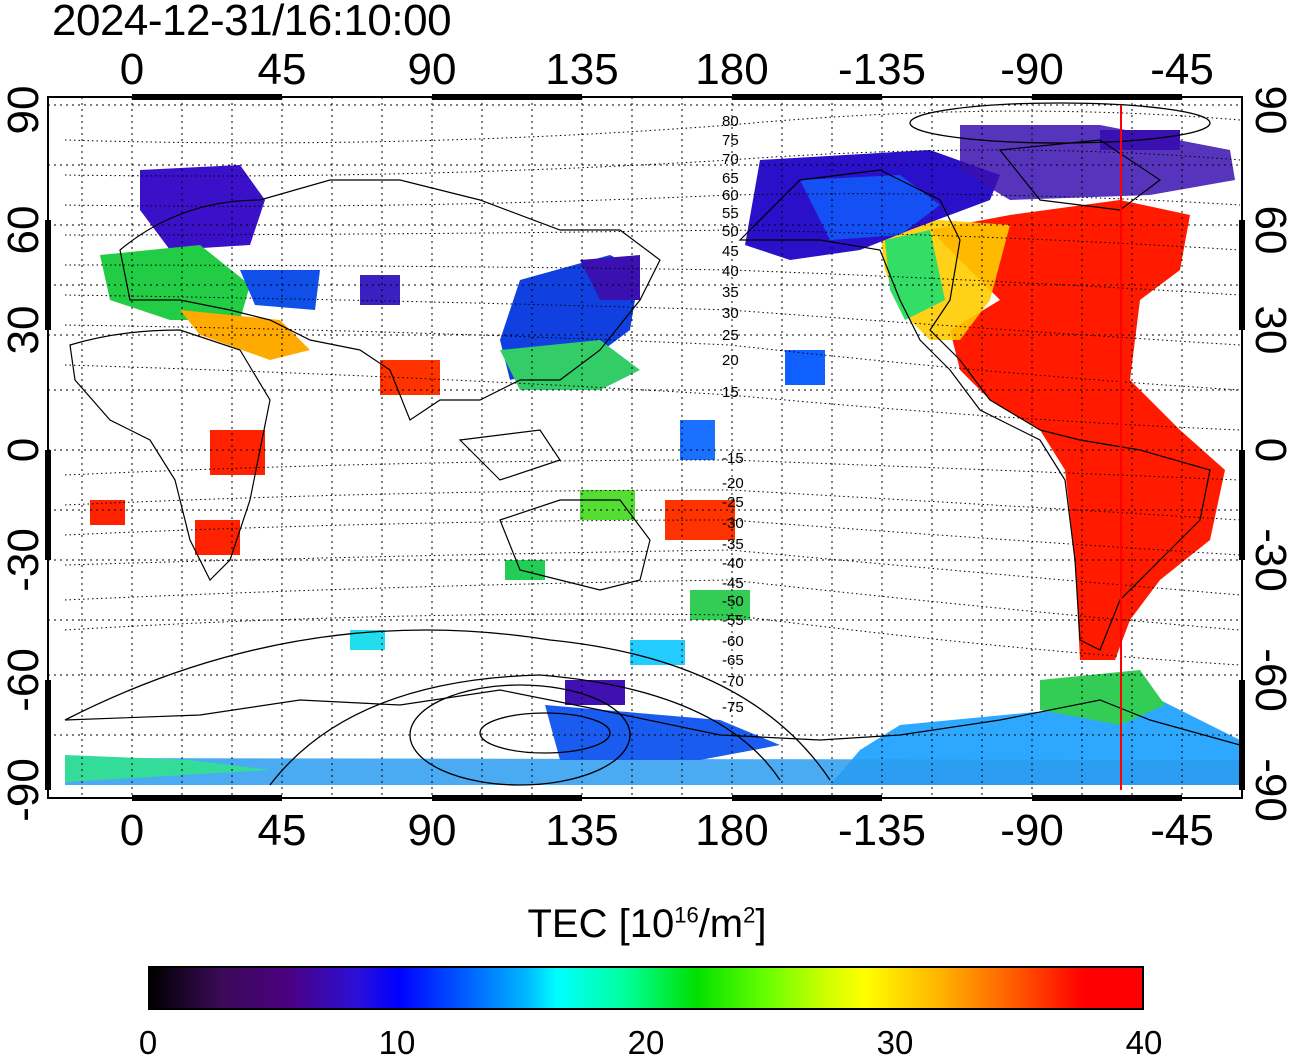 This screenshot has width=1294, height=1062. Describe the element at coordinates (1077, 430) in the screenshot. I see `tec-patch-americas` at that location.